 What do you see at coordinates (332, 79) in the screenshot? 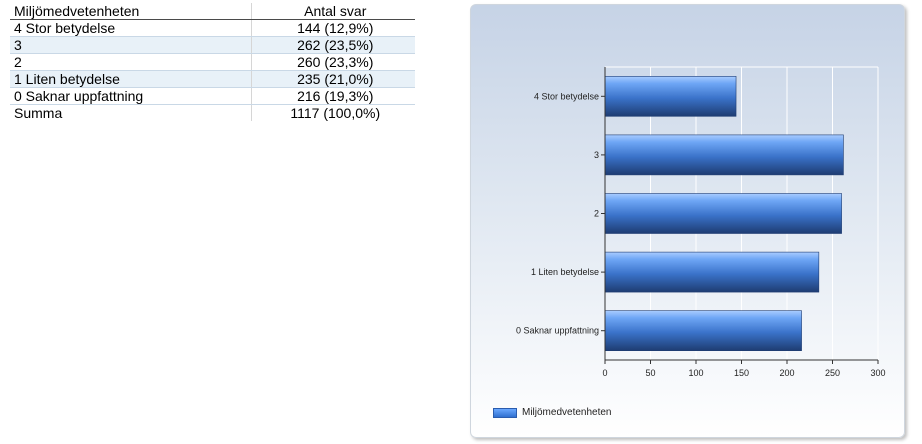
I see `row-value: 235 (21,0%)` at bounding box center [332, 79].